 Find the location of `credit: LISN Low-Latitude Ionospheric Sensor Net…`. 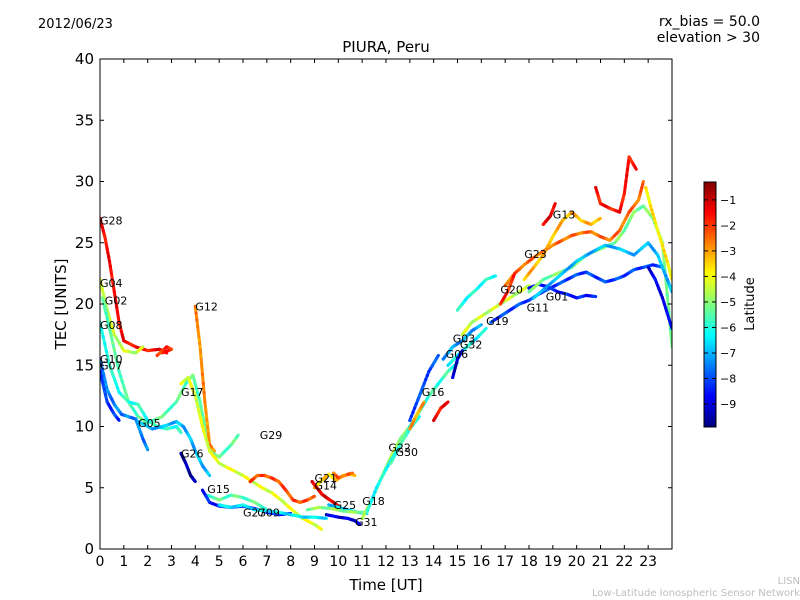

credit: LISN Low-Latitude Ionospheric Sensor Net… is located at coordinates (696, 588).